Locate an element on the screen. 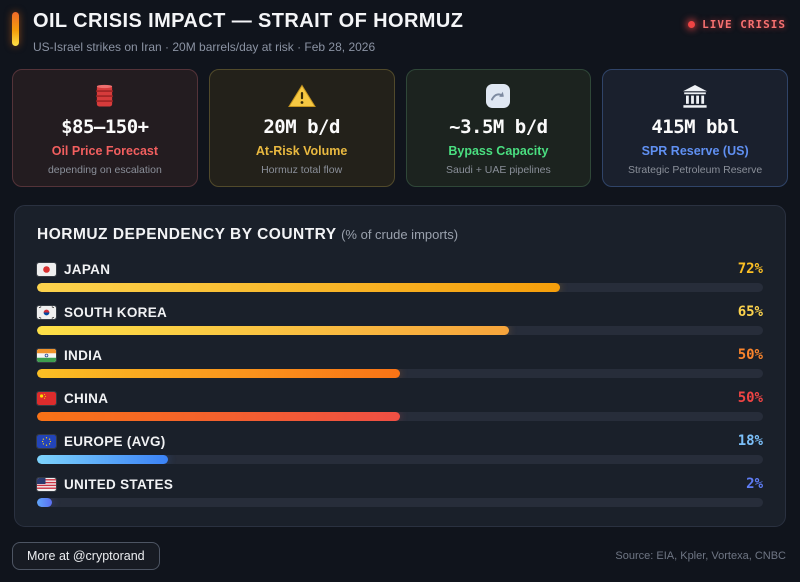  flag-india-icon is located at coordinates (46, 355).